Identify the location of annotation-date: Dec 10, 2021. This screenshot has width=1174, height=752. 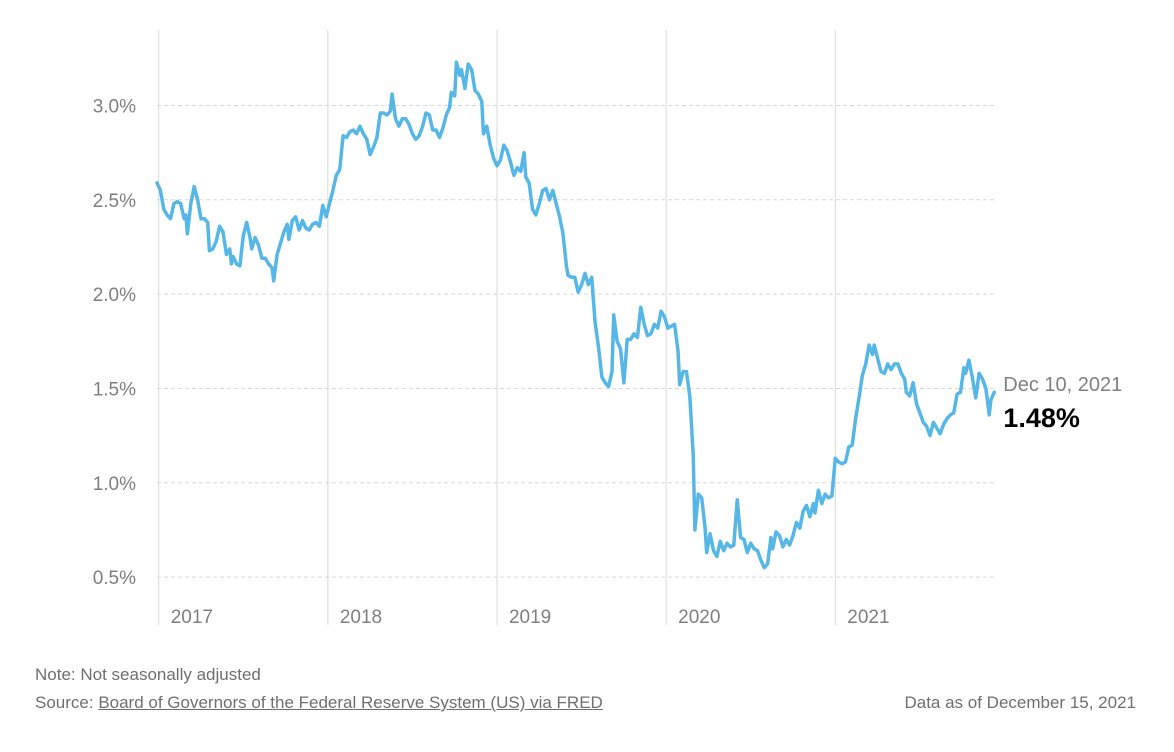
(1062, 385).